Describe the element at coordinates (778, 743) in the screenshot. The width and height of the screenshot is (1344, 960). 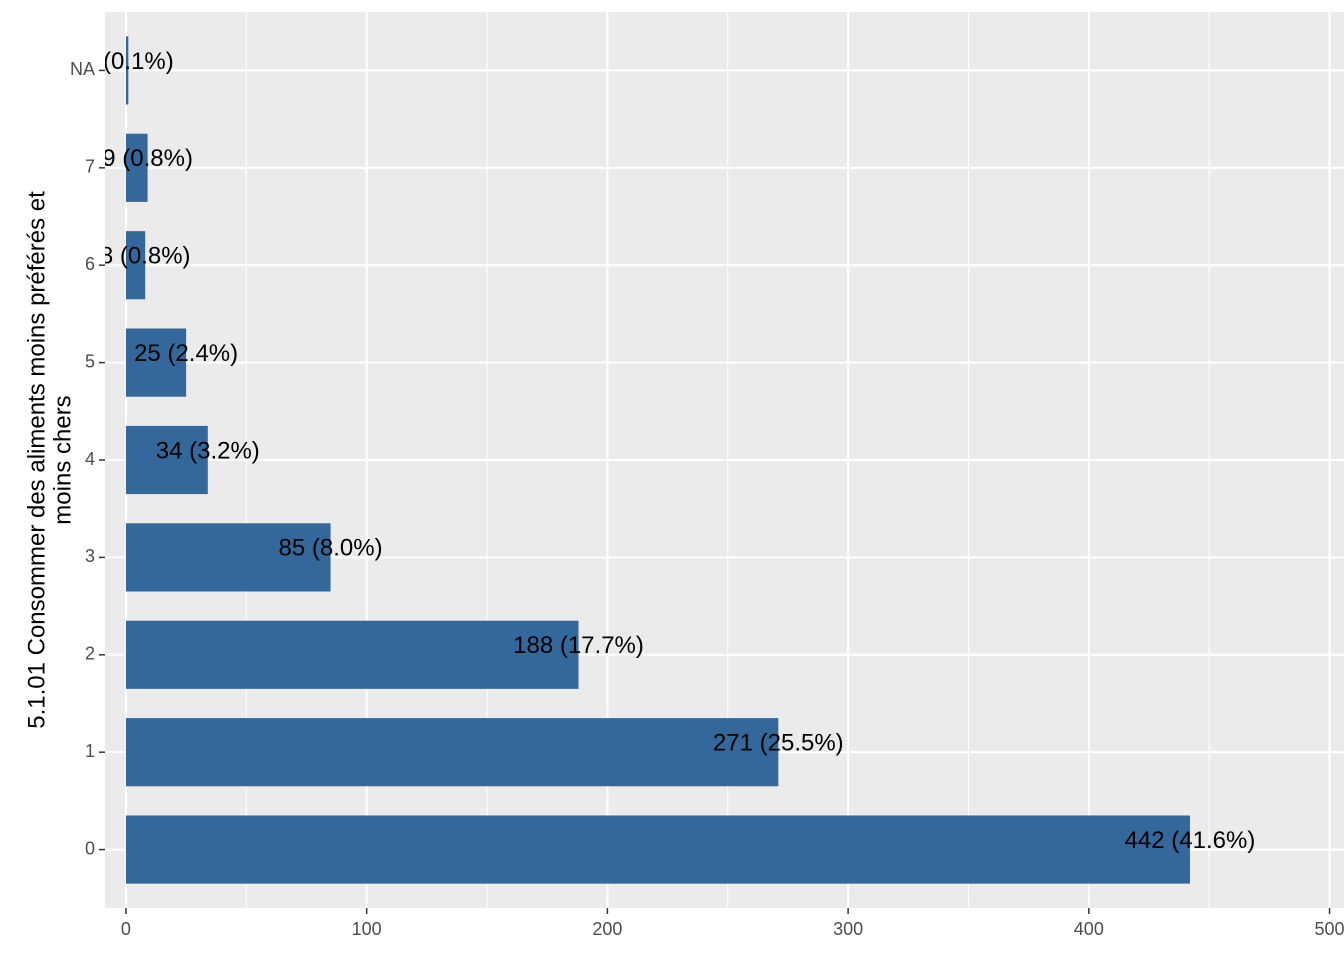
I see `value-label: 271 (25.5%)` at that location.